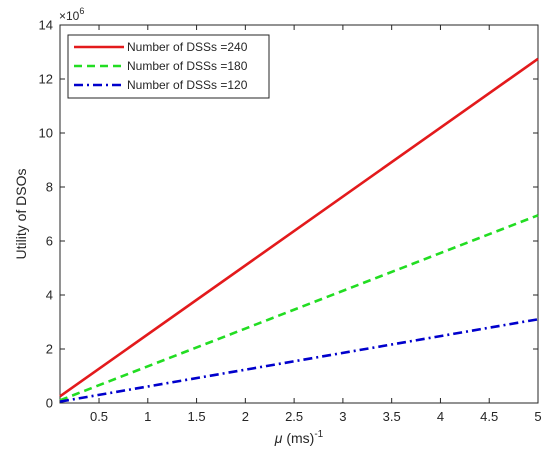 The image size is (558, 458). I want to click on x-tick-label: 0.5, so click(99, 416).